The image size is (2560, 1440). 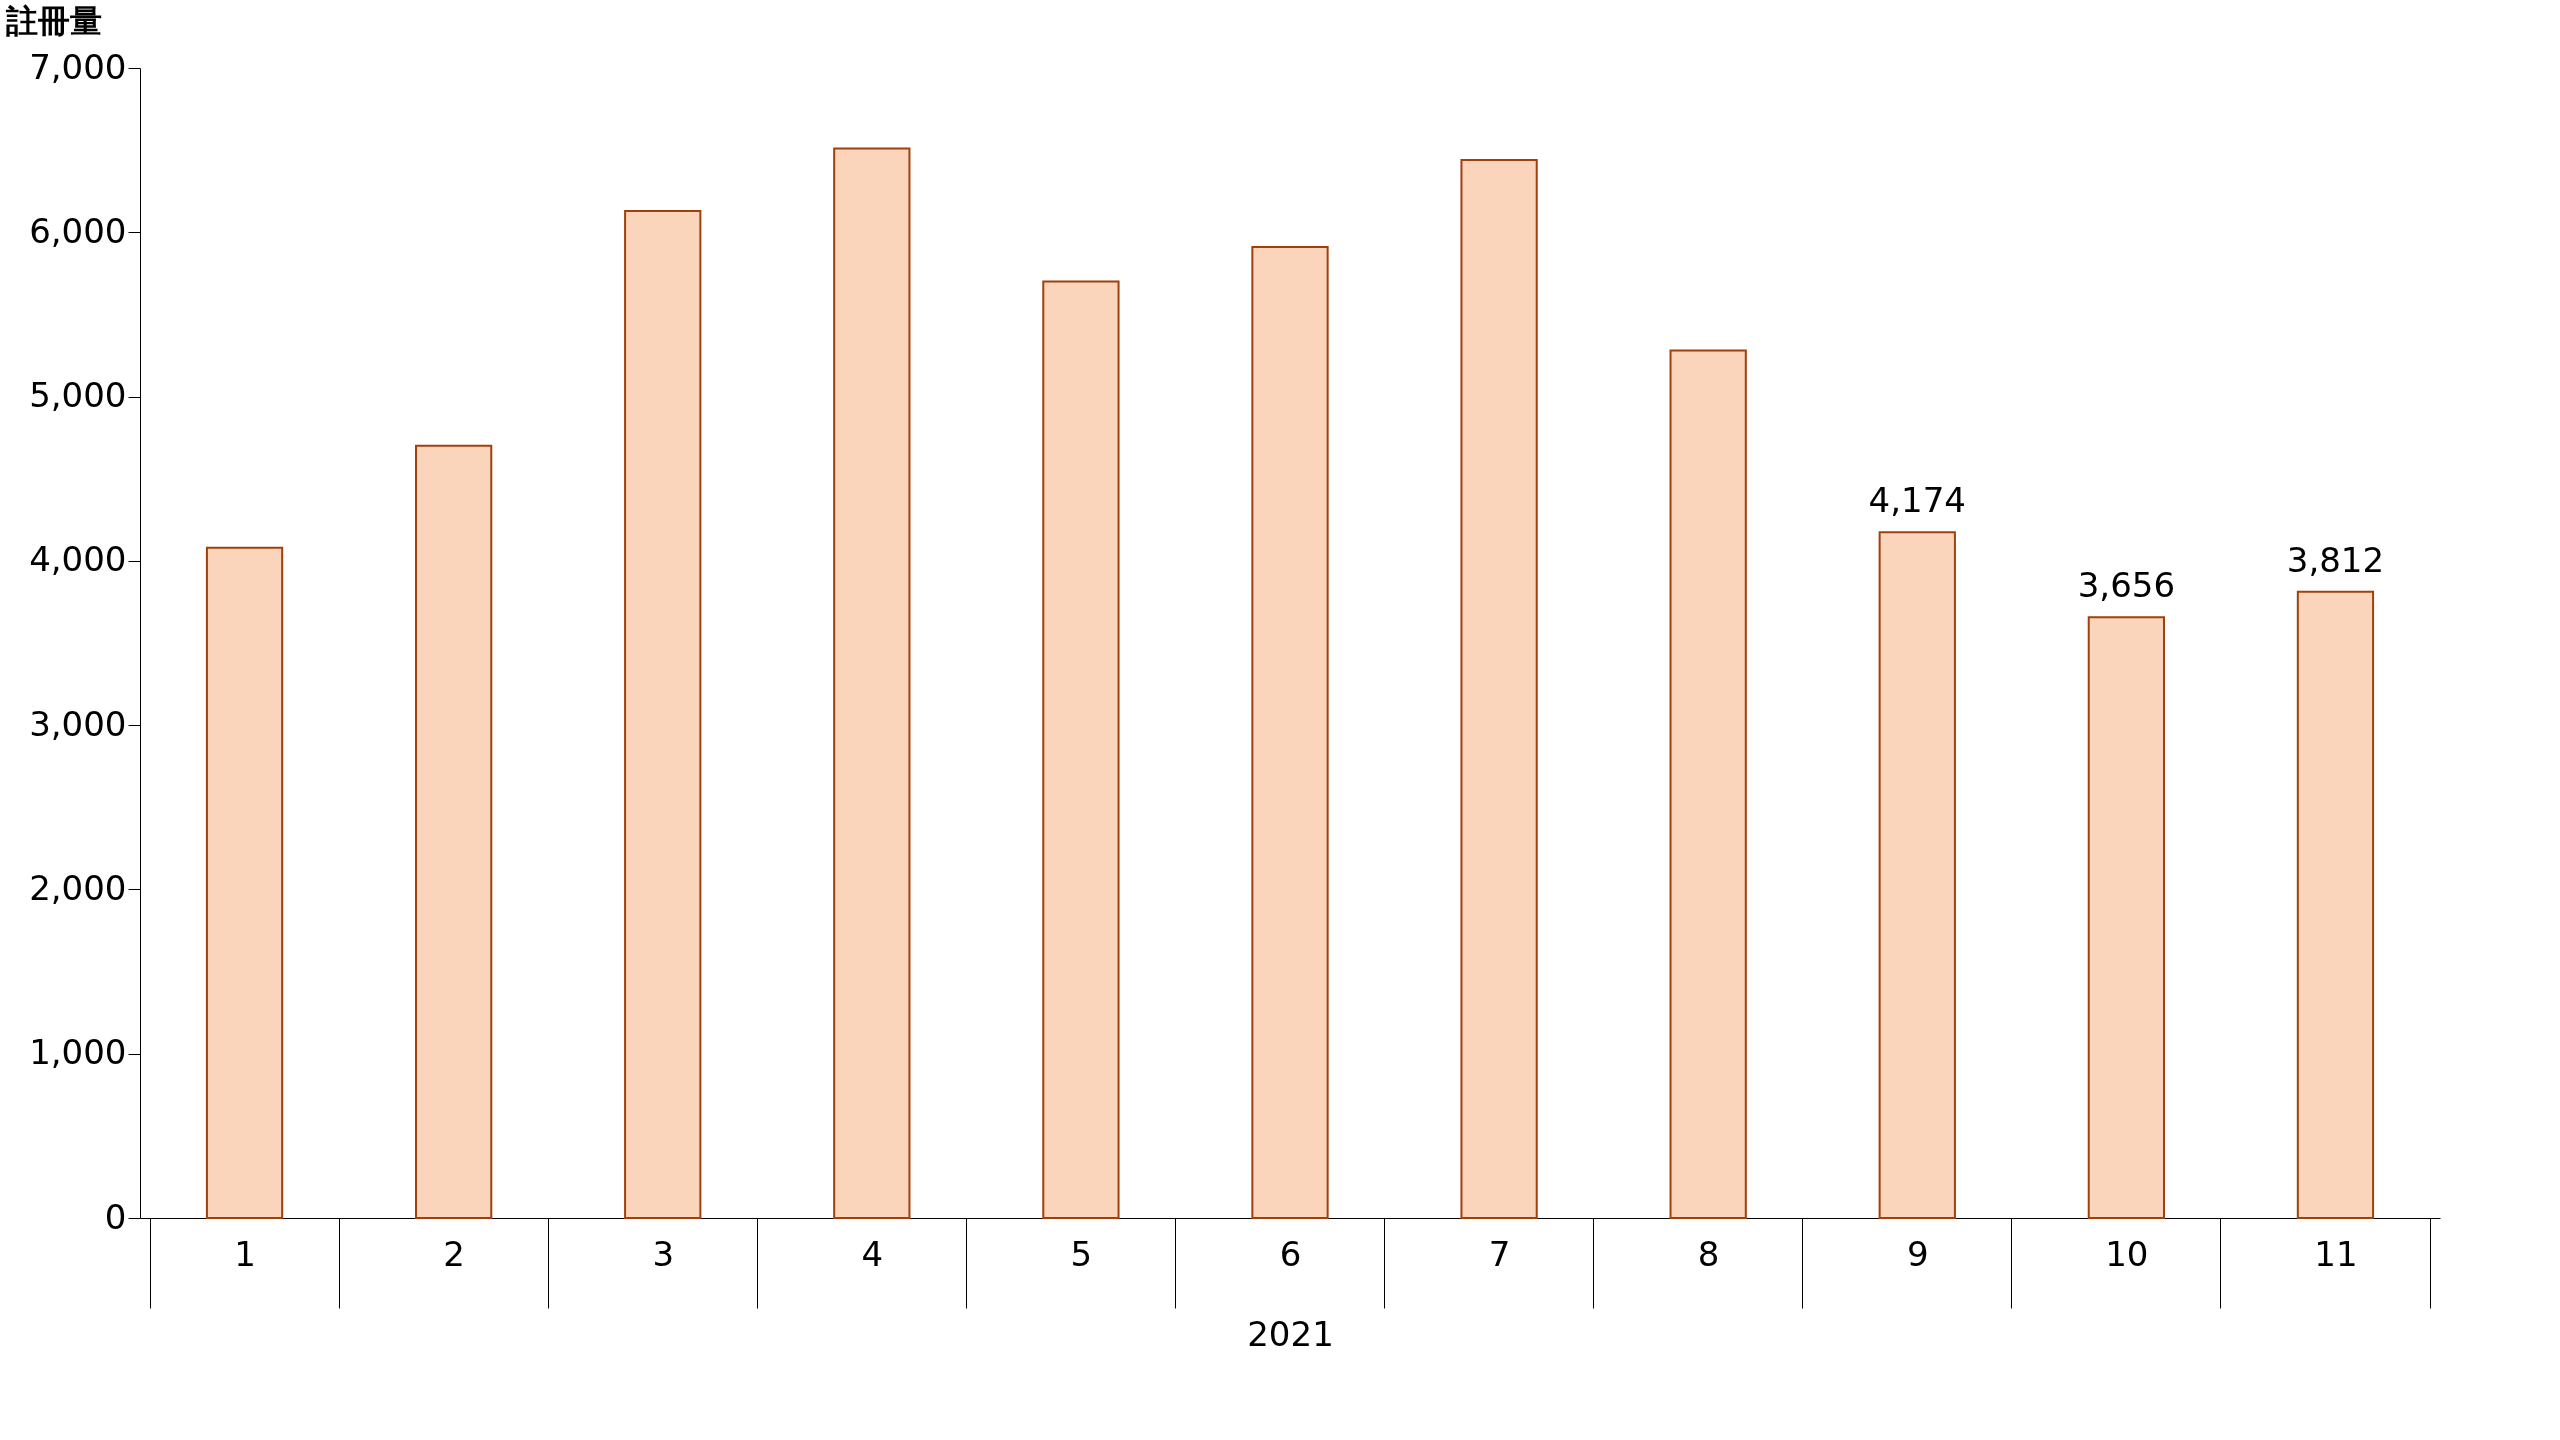 I want to click on x-tick-label: 5, so click(x=1081, y=1253).